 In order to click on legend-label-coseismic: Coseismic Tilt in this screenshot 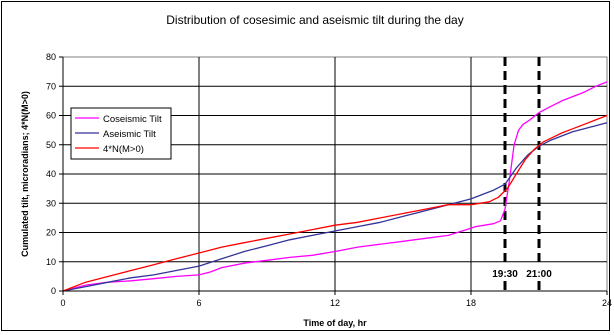, I will do `click(132, 119)`.